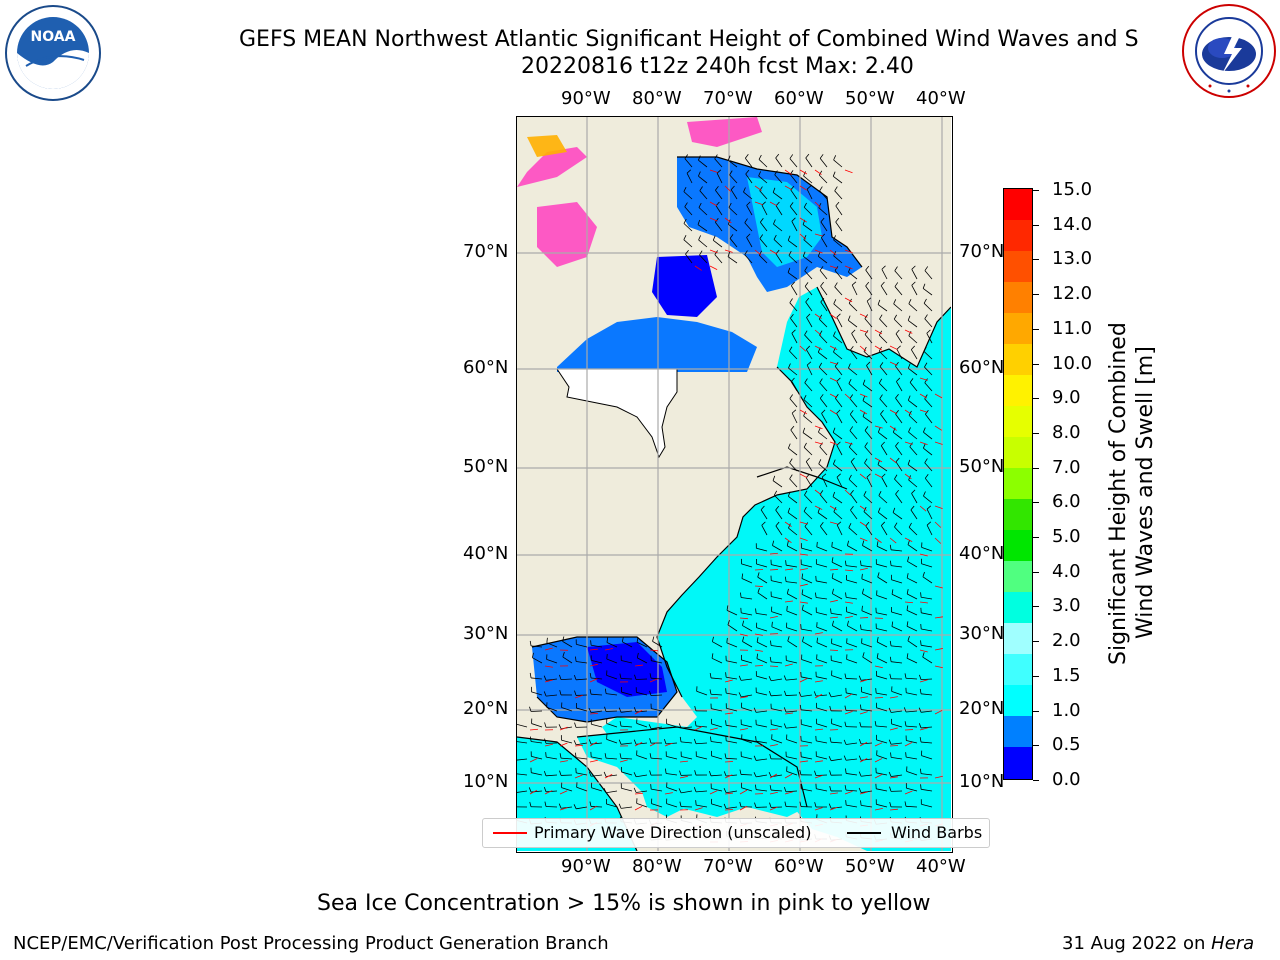 This screenshot has width=1280, height=960. Describe the element at coordinates (799, 866) in the screenshot. I see `bottom-lon-label: 60°W` at that location.